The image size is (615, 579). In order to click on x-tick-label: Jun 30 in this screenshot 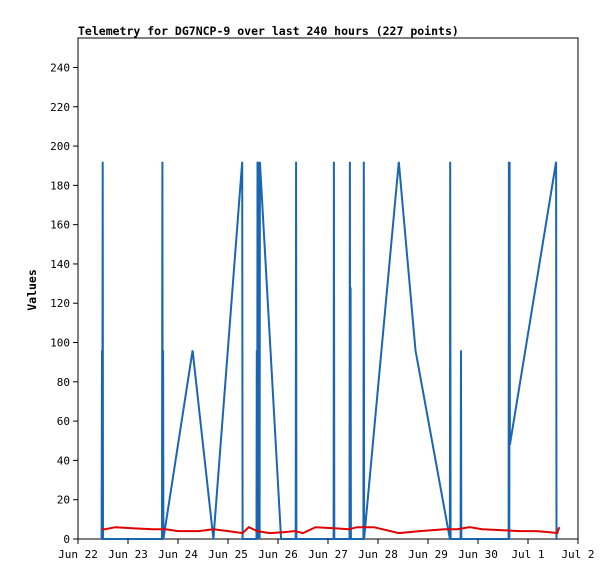, I will do `click(478, 554)`.